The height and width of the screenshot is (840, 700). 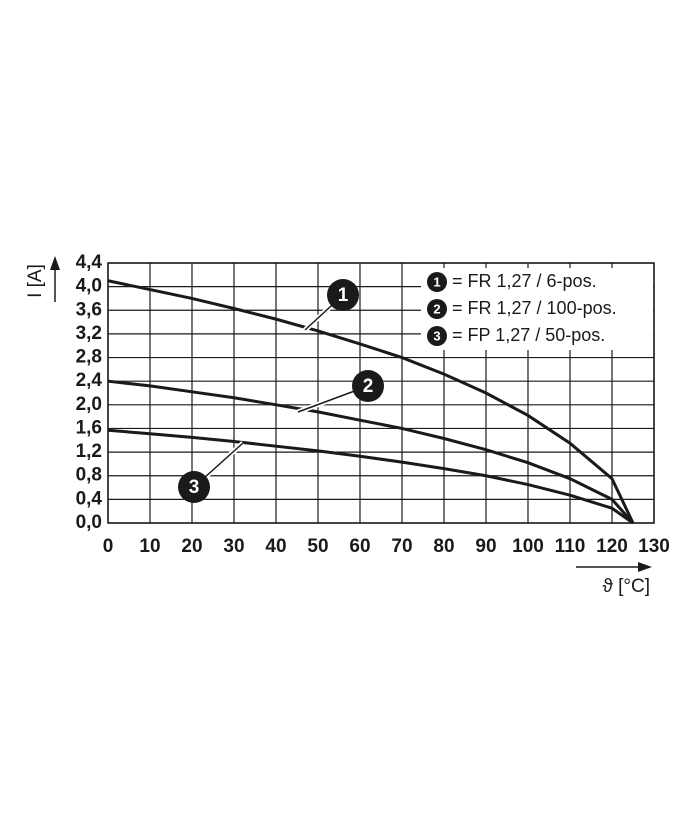 I want to click on callout-label: 2, so click(x=368, y=386).